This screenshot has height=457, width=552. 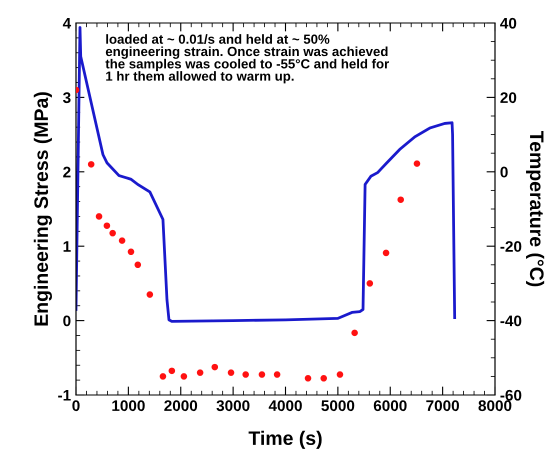 I want to click on y2-tick-label: -40, so click(x=511, y=320).